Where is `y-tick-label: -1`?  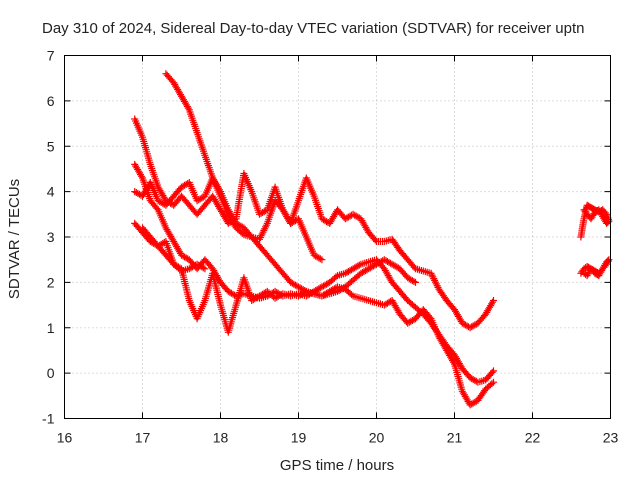
y-tick-label: -1 is located at coordinates (48, 419).